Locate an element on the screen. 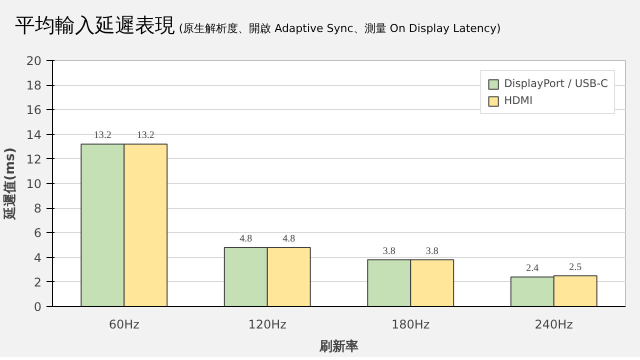 The width and height of the screenshot is (640, 360). y-axis-title: 延遲值(ms) is located at coordinates (10, 184).